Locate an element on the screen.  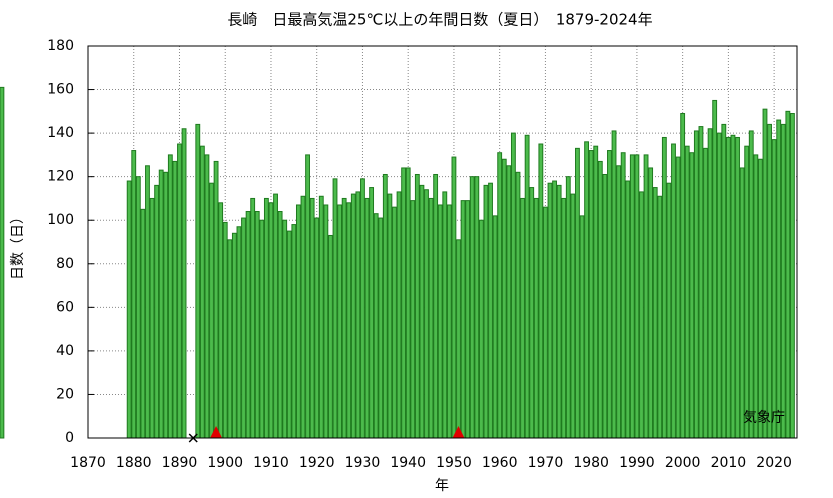
y-tick-label: 180 is located at coordinates (60, 46).